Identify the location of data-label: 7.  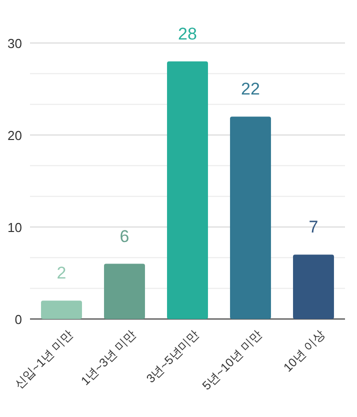
(313, 227).